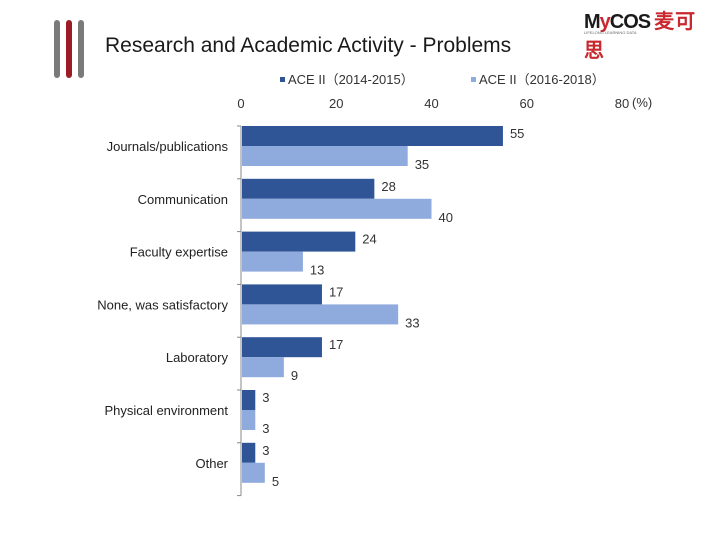 The image size is (720, 540). Describe the element at coordinates (57, 49) in the screenshot. I see `decor-bar-gray-left` at that location.